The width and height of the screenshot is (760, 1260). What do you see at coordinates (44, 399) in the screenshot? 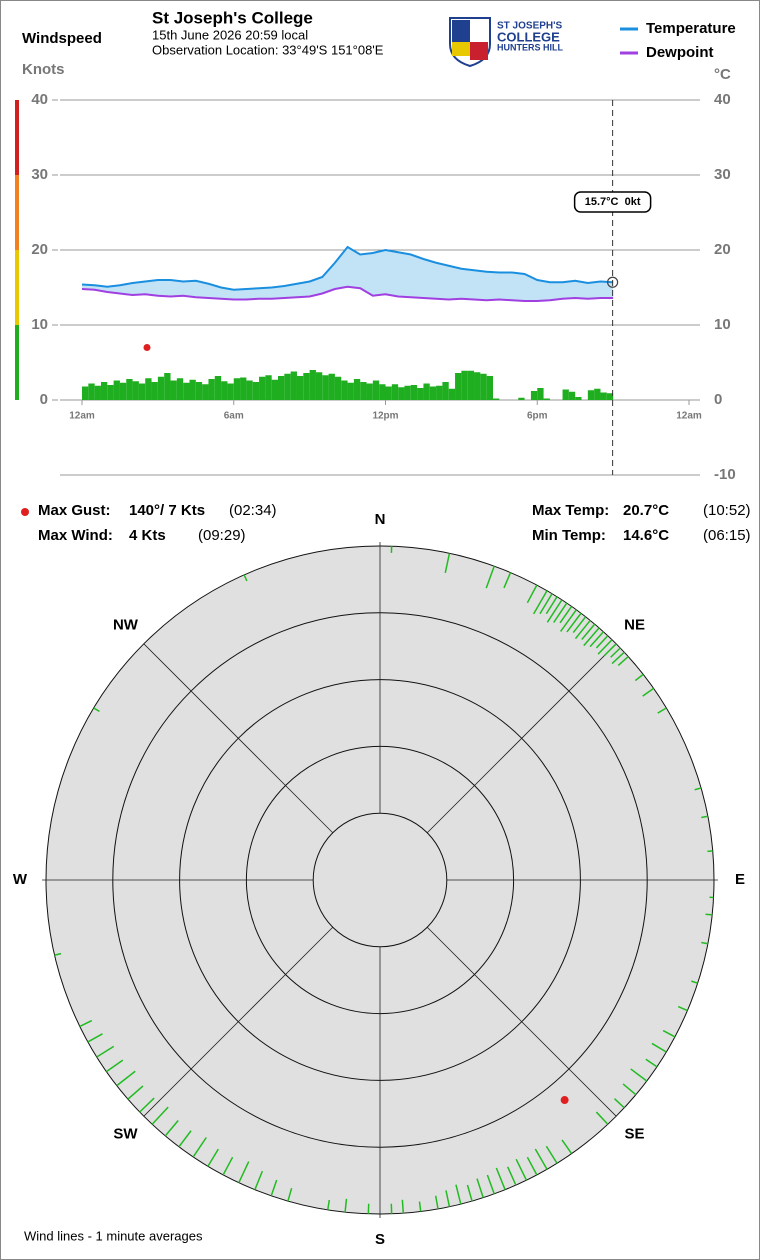
I see `y-tick-label: 0` at bounding box center [44, 399].